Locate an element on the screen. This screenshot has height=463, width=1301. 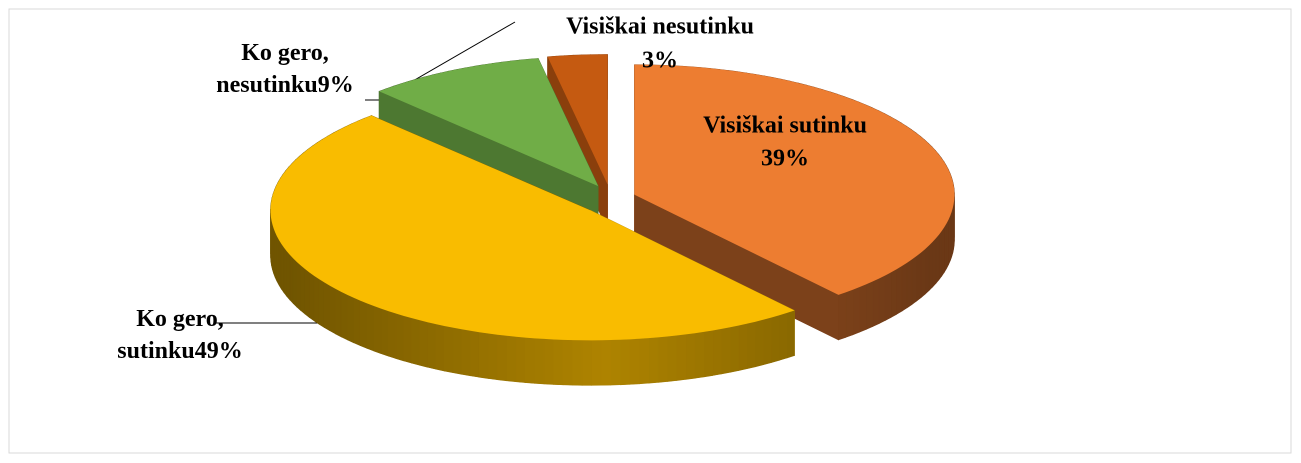
category-label: Visiškai nesutinku is located at coordinates (660, 27).